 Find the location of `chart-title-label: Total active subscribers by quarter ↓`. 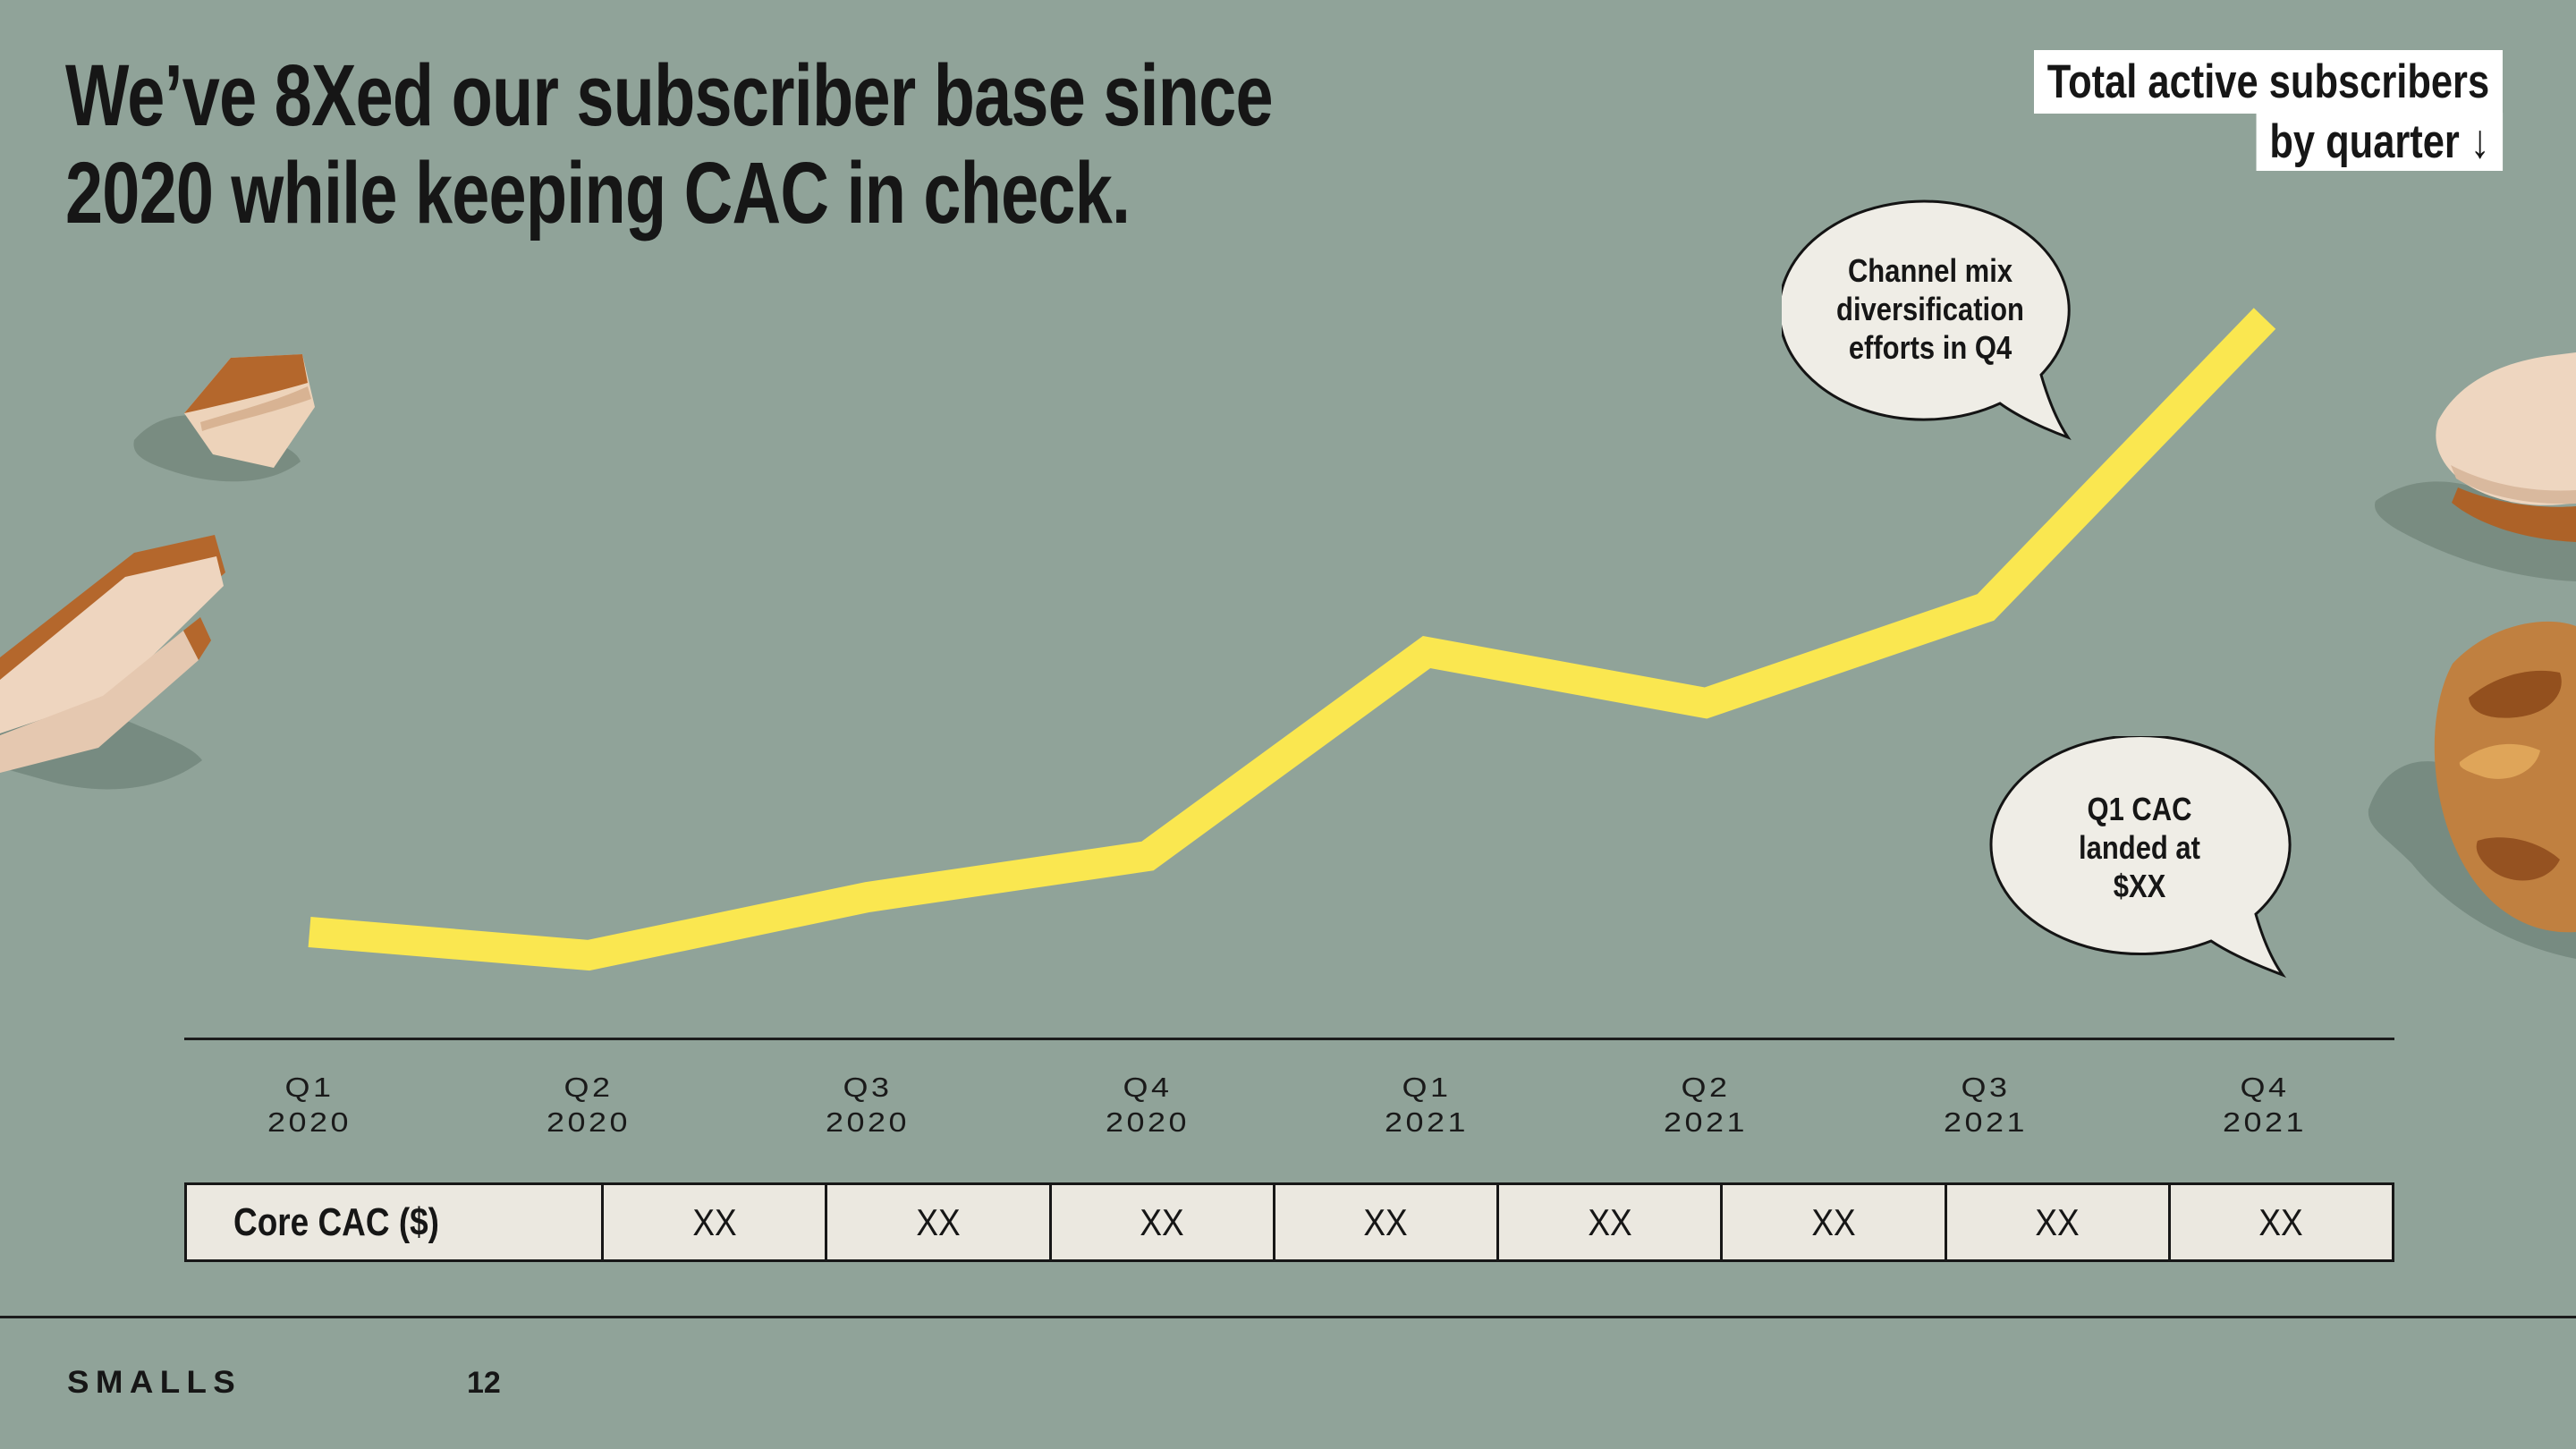

chart-title-label: Total active subscribers by quarter ↓ is located at coordinates (2217, 110).